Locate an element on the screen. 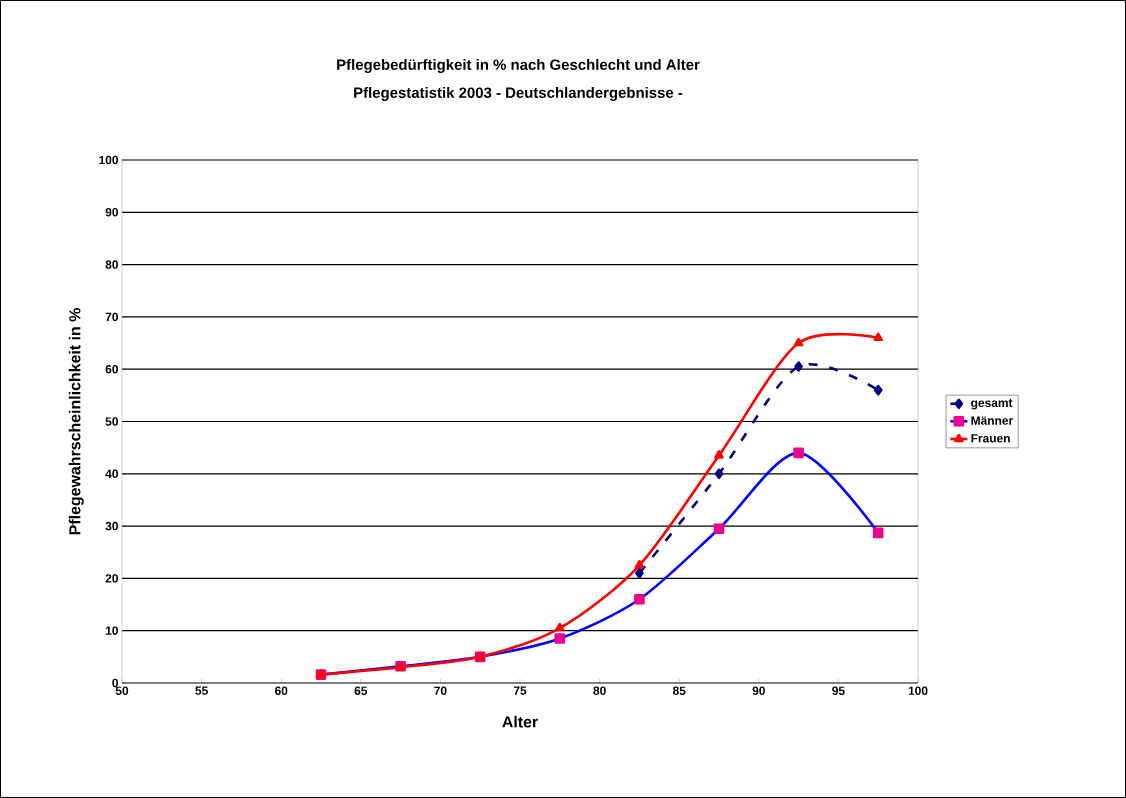  legend-label: gesamt is located at coordinates (992, 404).